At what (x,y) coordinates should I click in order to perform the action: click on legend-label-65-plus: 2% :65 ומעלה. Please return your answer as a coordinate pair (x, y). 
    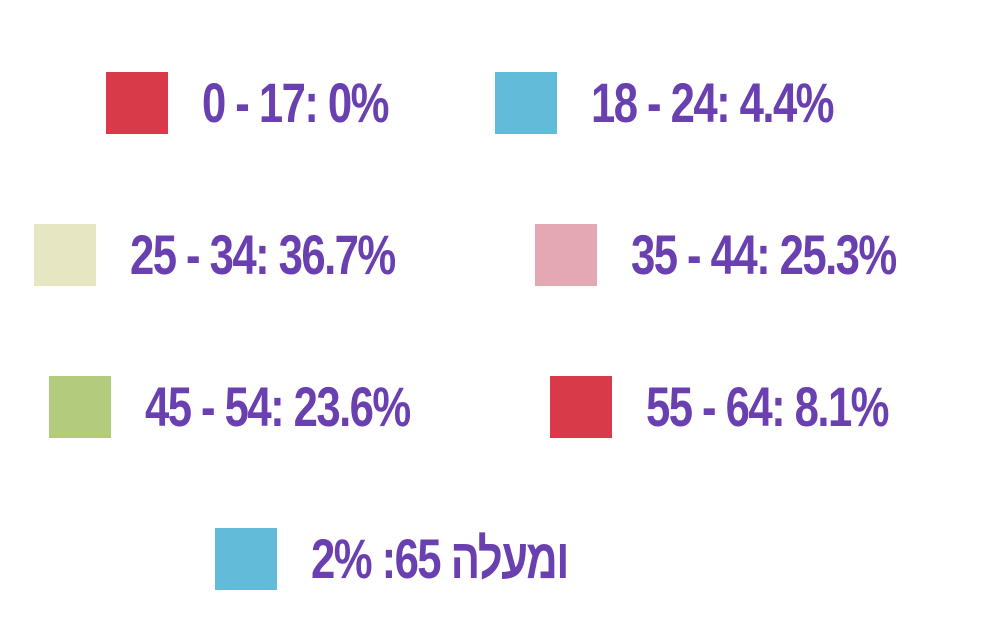
    Looking at the image, I should click on (440, 558).